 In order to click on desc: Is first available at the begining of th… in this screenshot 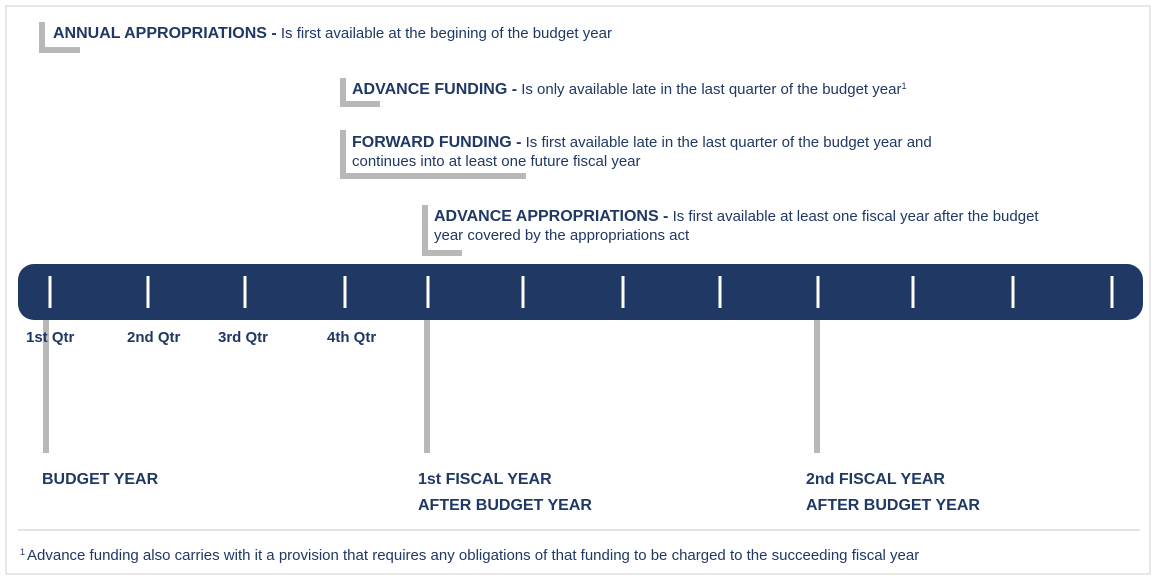, I will do `click(446, 33)`.